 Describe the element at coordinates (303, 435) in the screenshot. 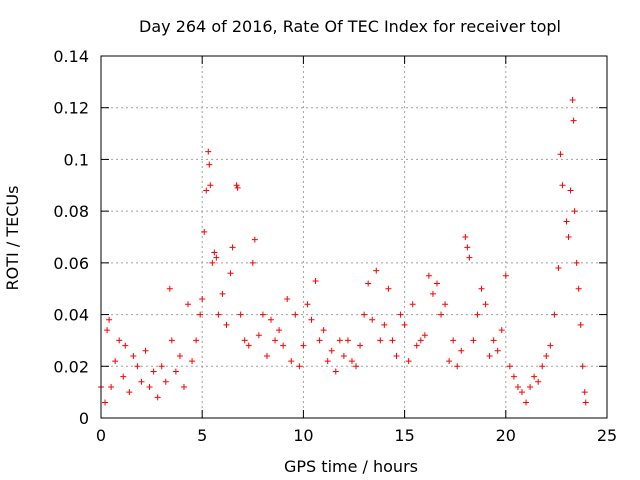

I see `x-tick-label: 10` at that location.